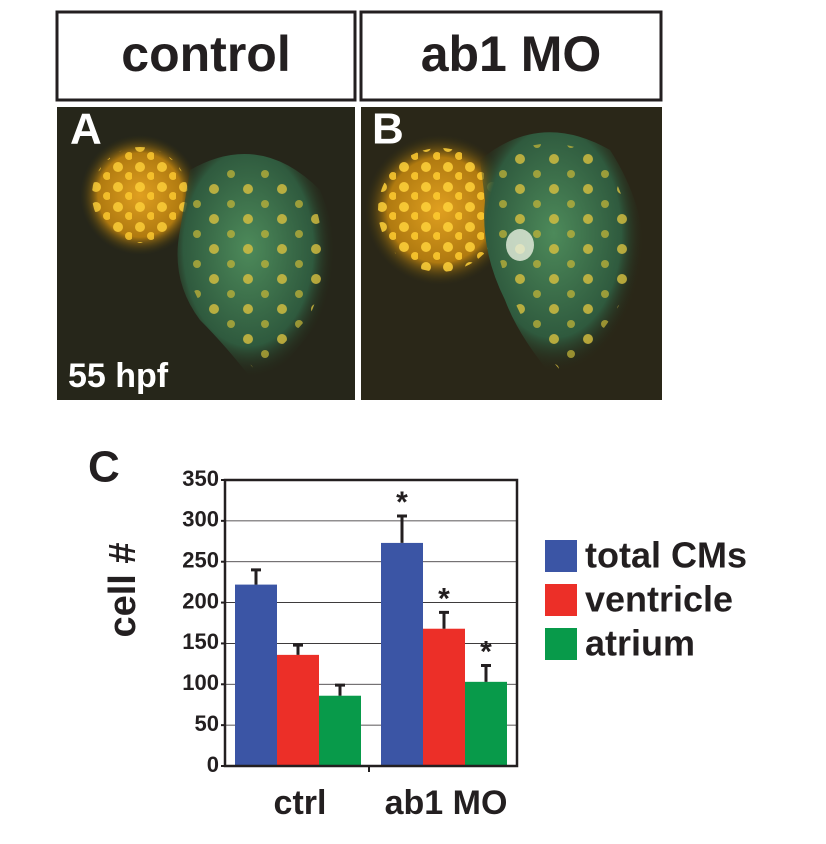 This screenshot has height=844, width=826. I want to click on panel-header: ab1 MO, so click(511, 54).